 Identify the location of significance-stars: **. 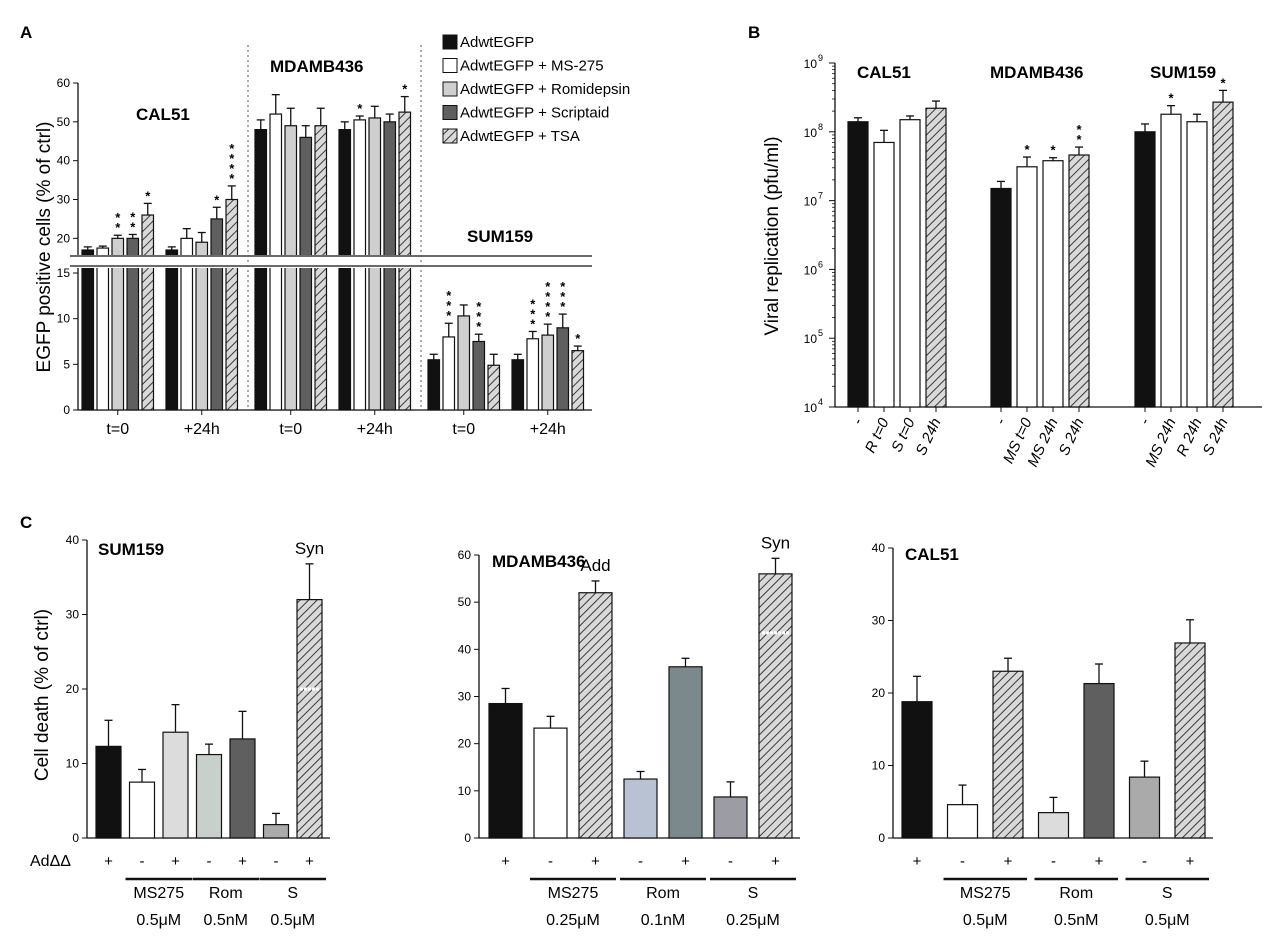
(118, 222).